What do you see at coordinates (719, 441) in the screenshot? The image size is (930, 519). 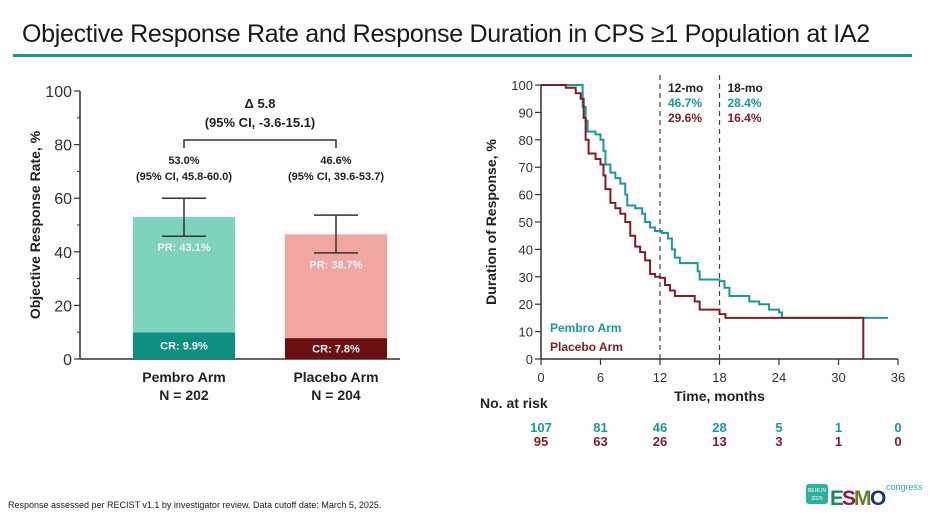 I see `at-risk-count: 13` at bounding box center [719, 441].